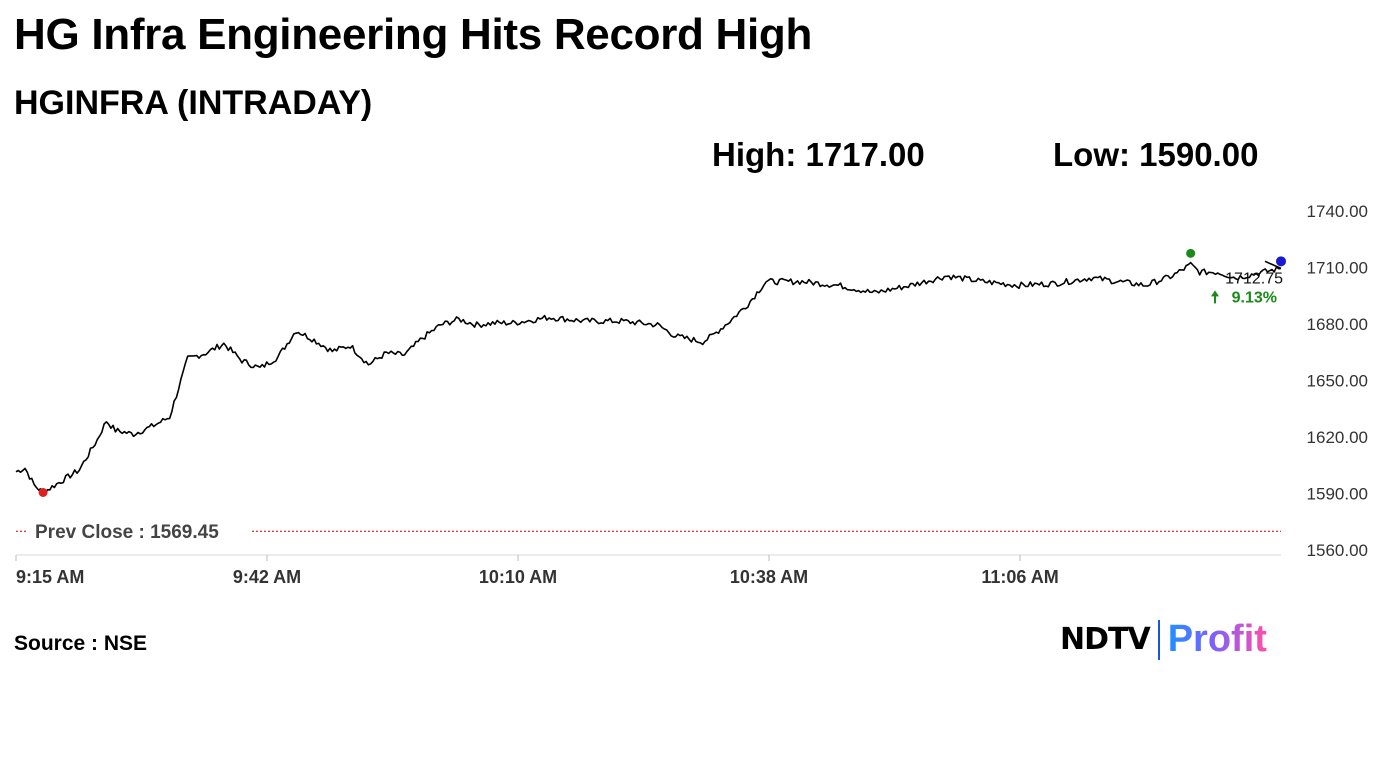  What do you see at coordinates (1337, 211) in the screenshot?
I see `y-tick-label: 1740.00` at bounding box center [1337, 211].